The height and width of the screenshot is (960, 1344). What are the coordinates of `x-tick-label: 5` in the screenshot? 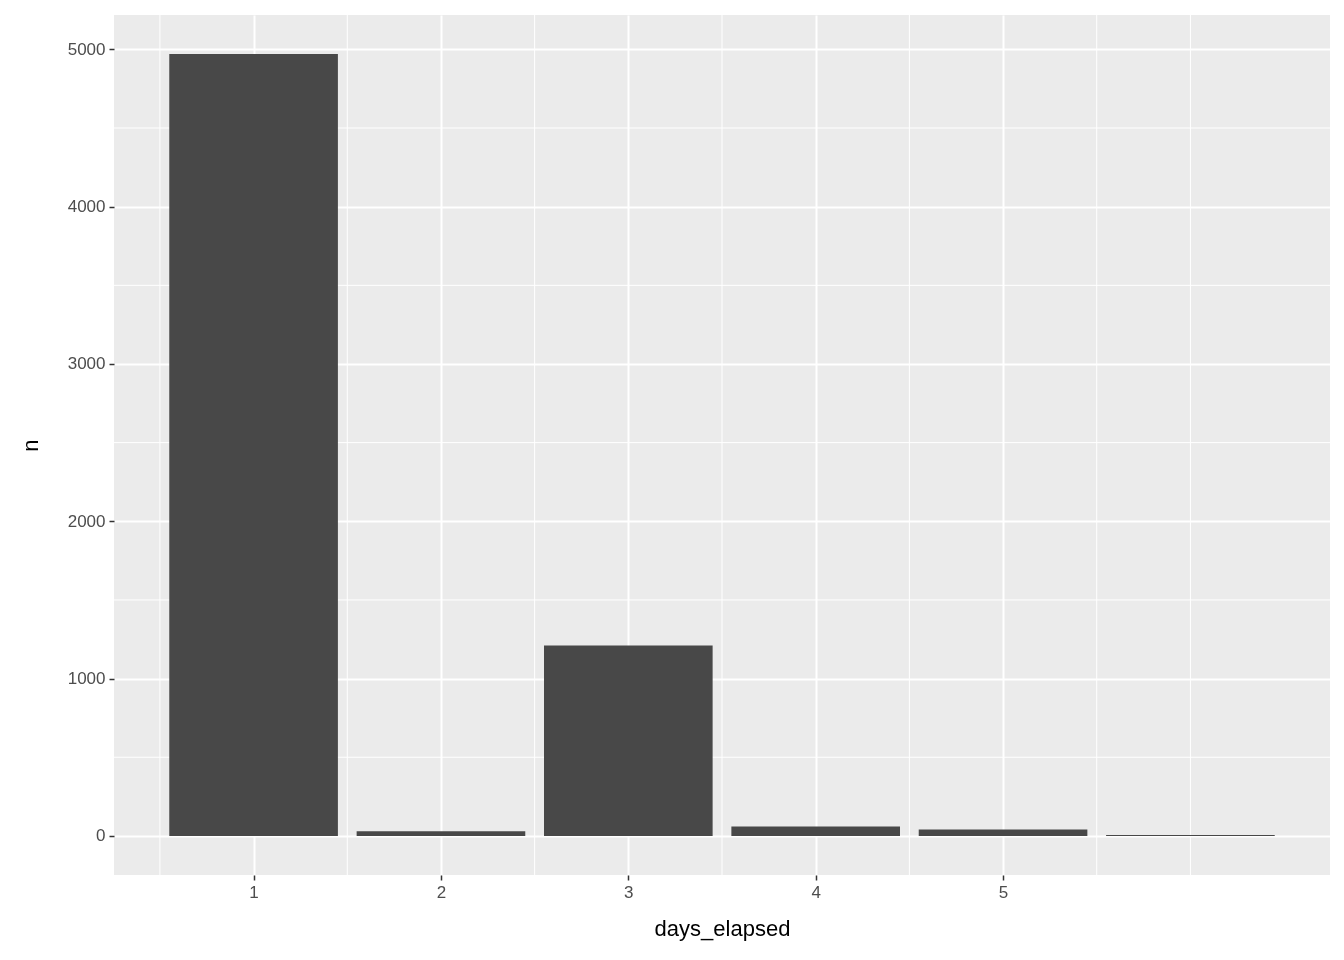 It's located at (1003, 892).